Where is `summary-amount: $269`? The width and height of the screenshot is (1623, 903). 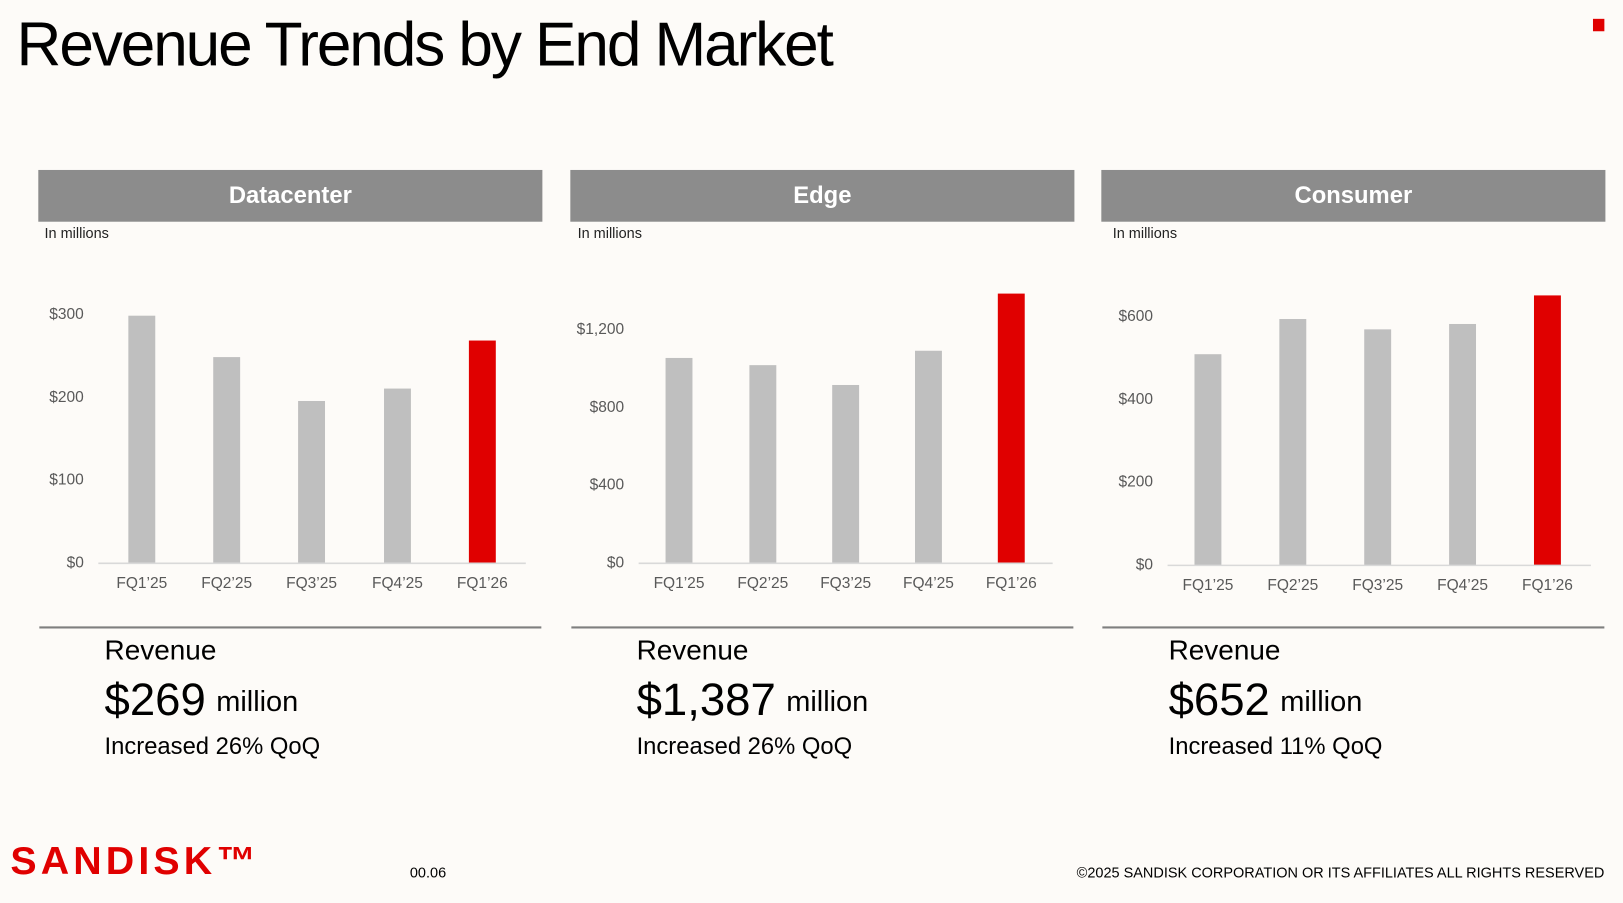
summary-amount: $269 is located at coordinates (155, 699).